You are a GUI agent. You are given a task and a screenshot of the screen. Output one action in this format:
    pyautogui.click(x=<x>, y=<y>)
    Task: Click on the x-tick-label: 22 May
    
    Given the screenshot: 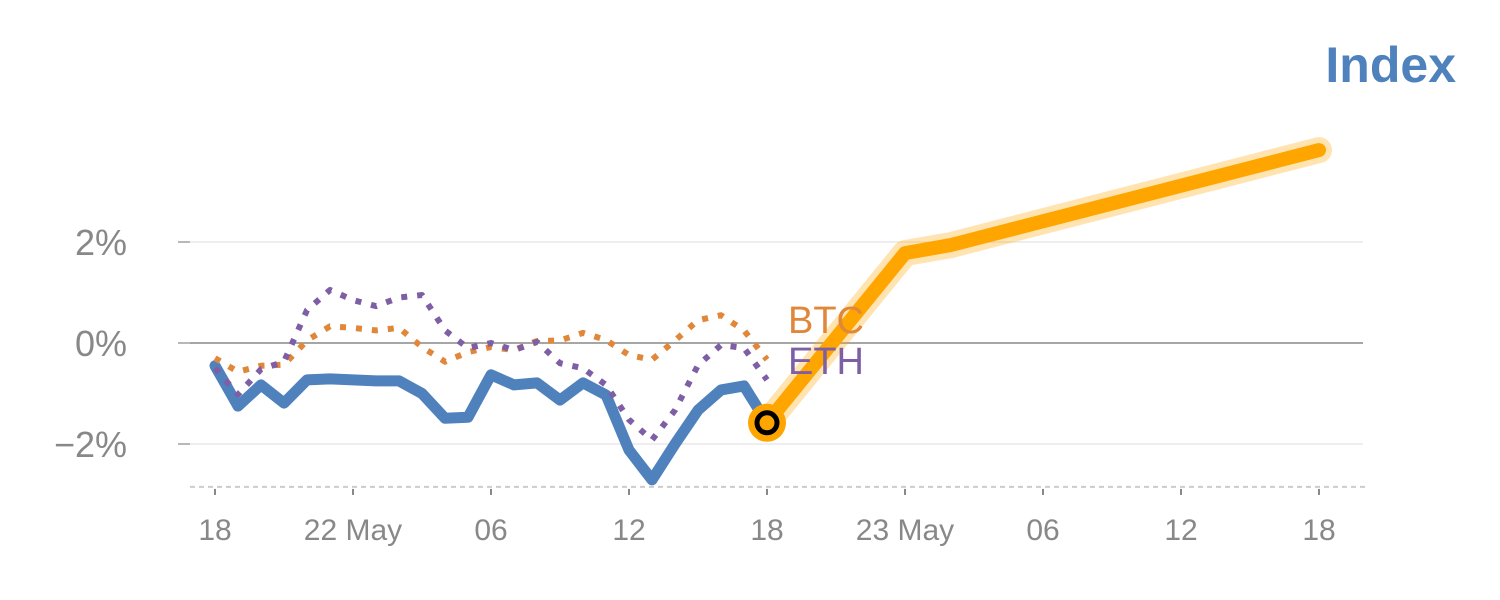 What is the action you would take?
    pyautogui.click(x=353, y=530)
    